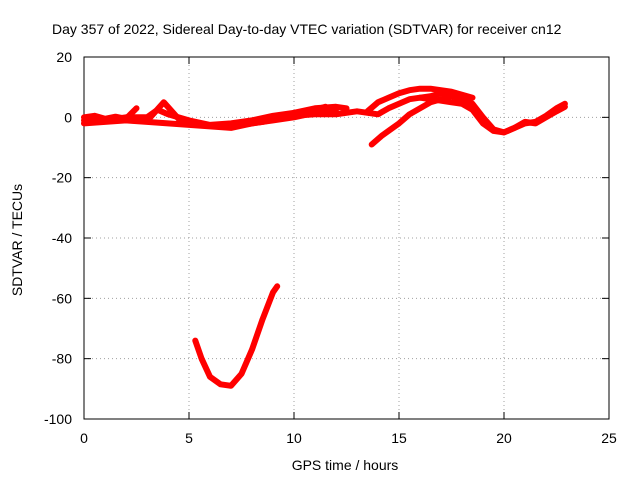  I want to click on y-tick-label: -60, so click(62, 298).